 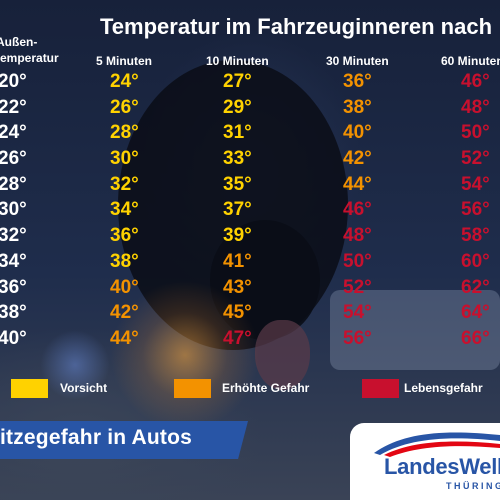 I want to click on column-header-30-min: 30 Minuten, so click(x=357, y=61).